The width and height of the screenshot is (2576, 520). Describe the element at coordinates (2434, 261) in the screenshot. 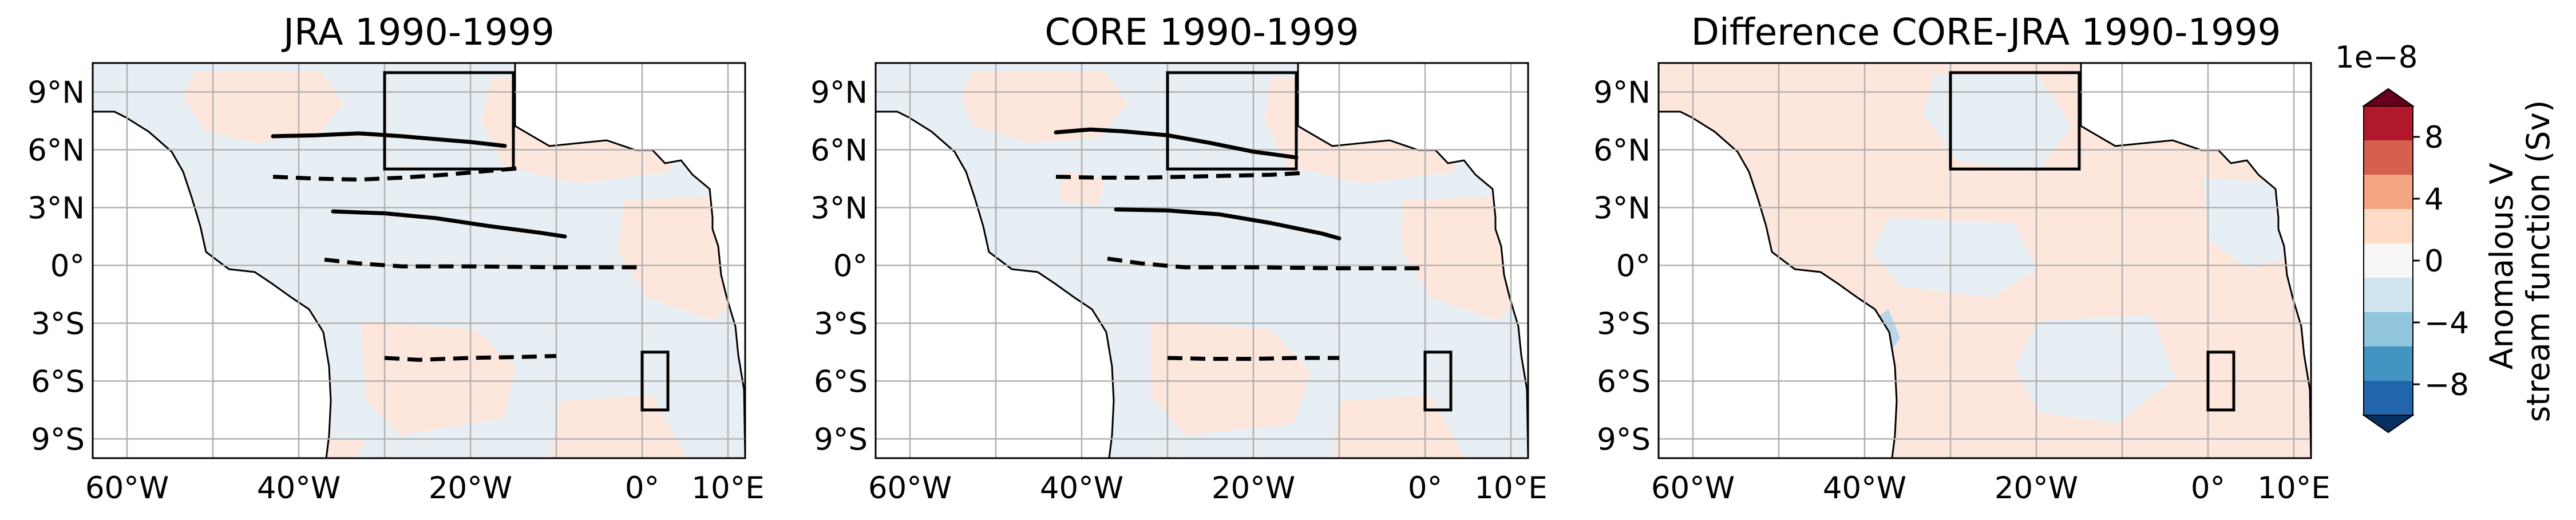

I see `colorbar-tick-label: 0` at that location.